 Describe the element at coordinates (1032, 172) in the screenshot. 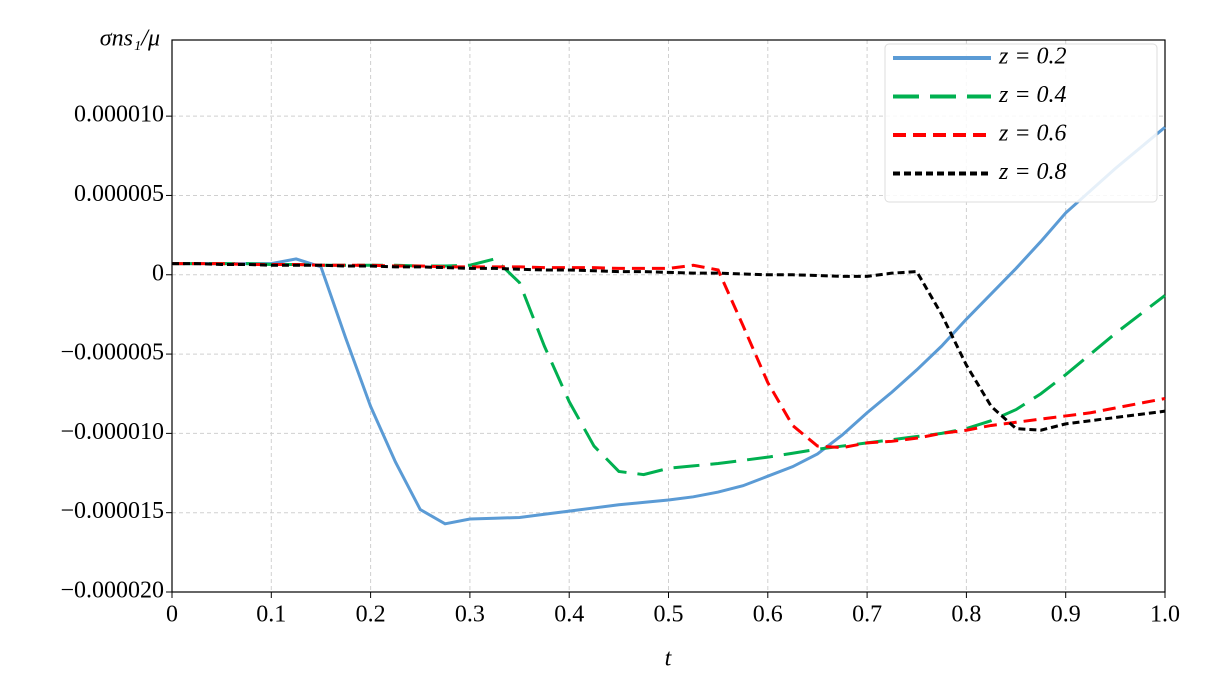

I see `legend-label: z = 0.8` at that location.